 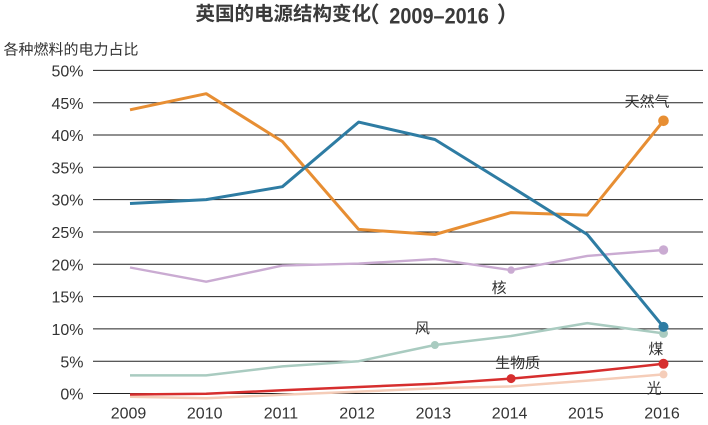 What do you see at coordinates (67, 168) in the screenshot?
I see `svg-text: 35%` at bounding box center [67, 168].